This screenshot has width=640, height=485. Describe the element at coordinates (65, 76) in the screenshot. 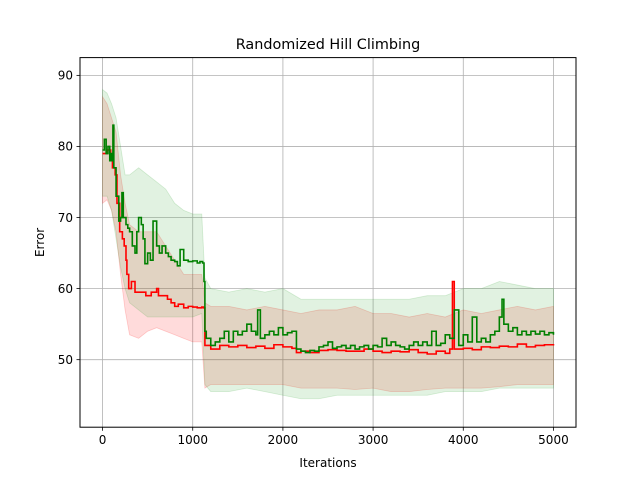

I see `y-tick-label: 90` at that location.